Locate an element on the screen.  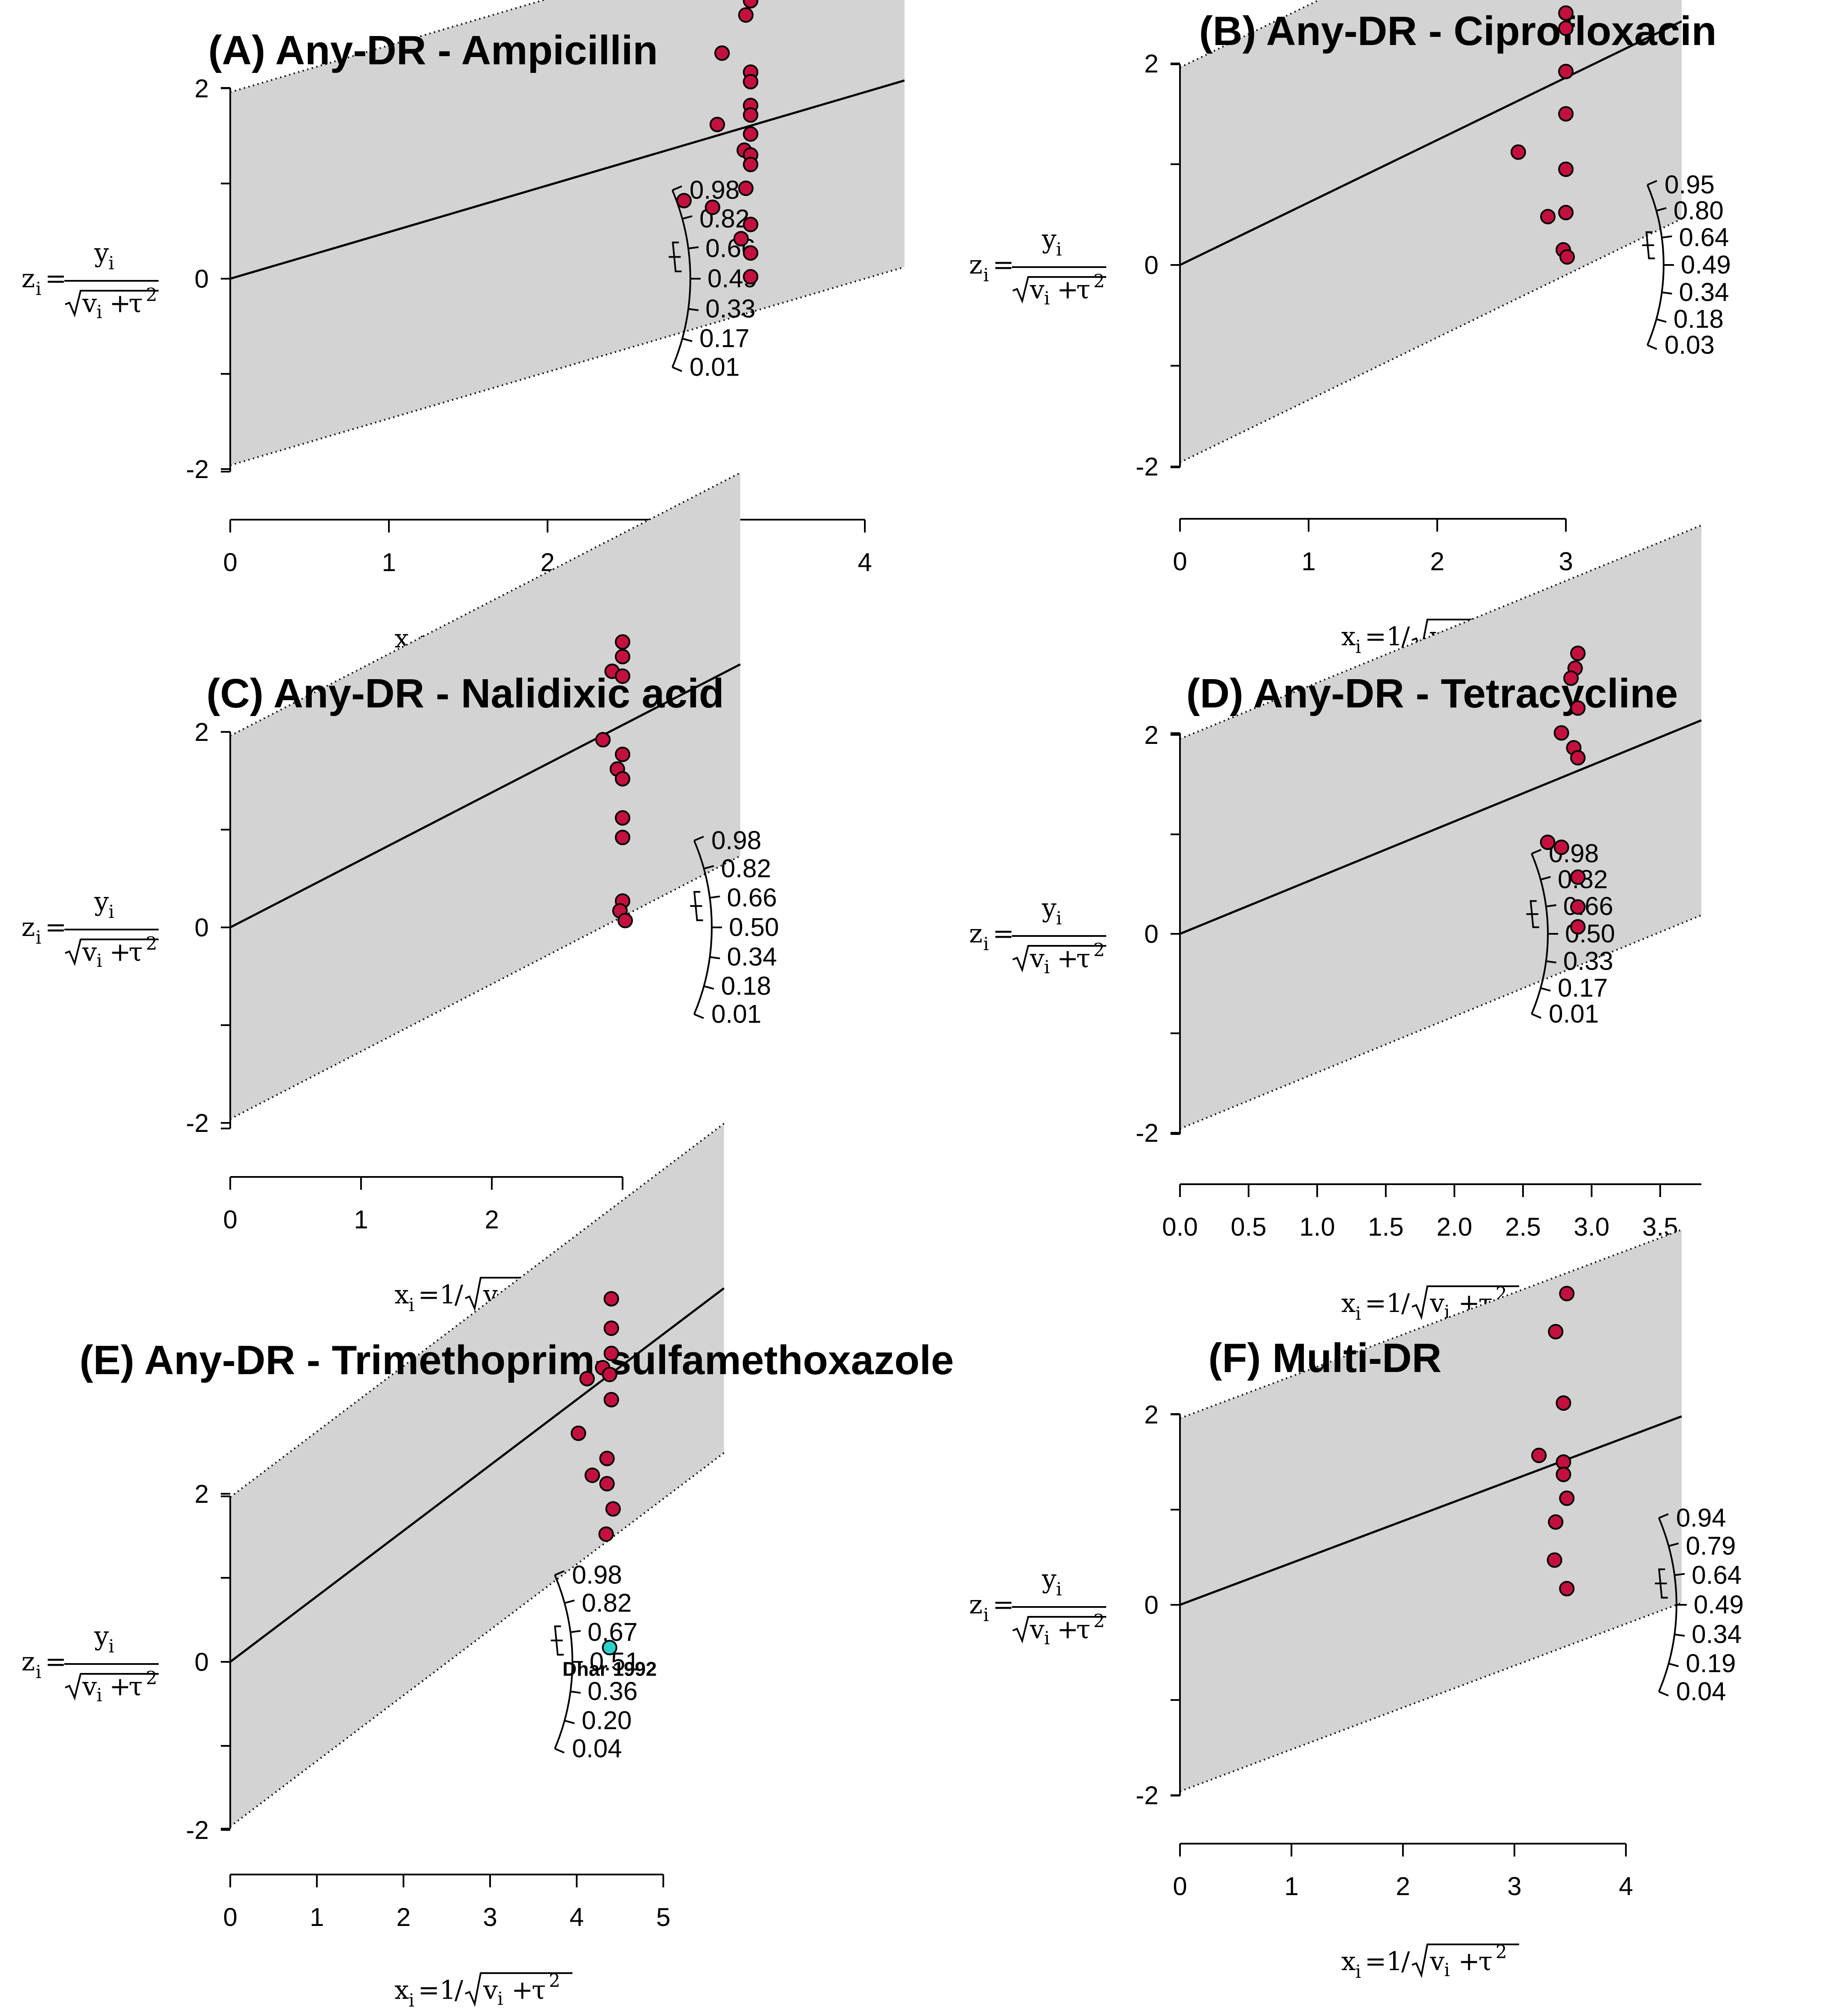
panel-title: (B) Any-DR - Ciprofloxacin is located at coordinates (1457, 31).